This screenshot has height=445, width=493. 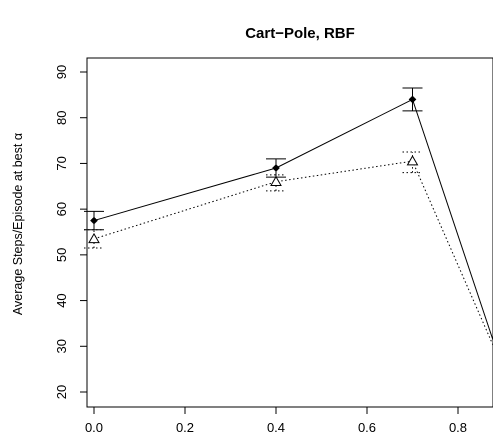 I want to click on y-axis-label: Average Steps/Episode at best α, so click(x=18, y=224).